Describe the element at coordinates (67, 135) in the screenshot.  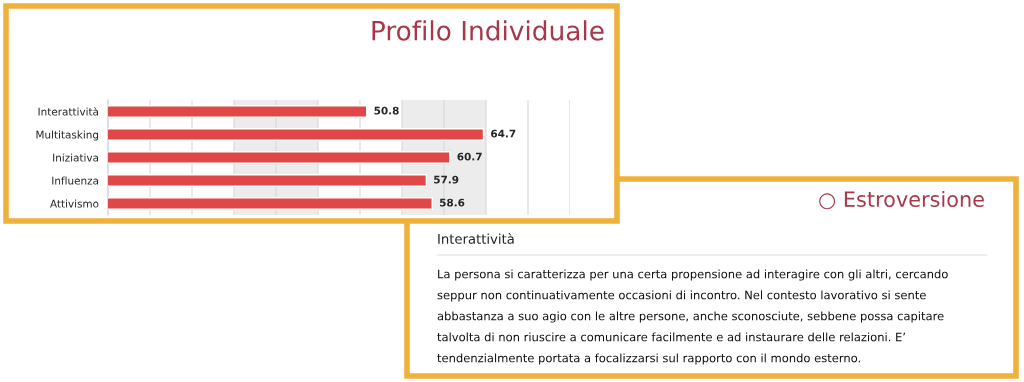
I see `y-tick-label: Multitasking` at that location.